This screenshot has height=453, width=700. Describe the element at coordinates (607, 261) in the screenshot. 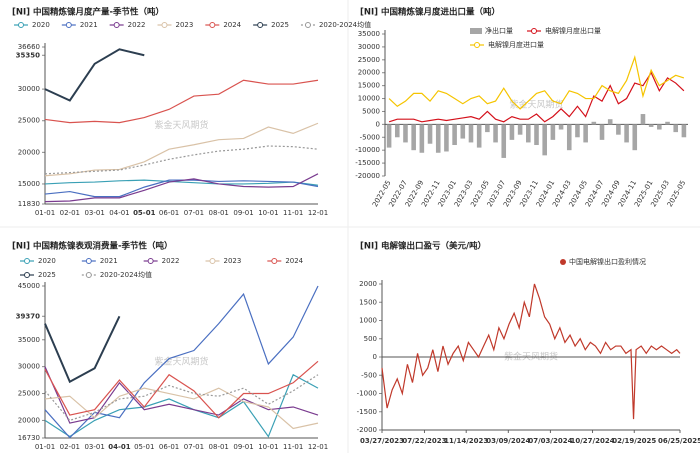

I see `legend-label: 中国电解镍出口盈利情况` at that location.